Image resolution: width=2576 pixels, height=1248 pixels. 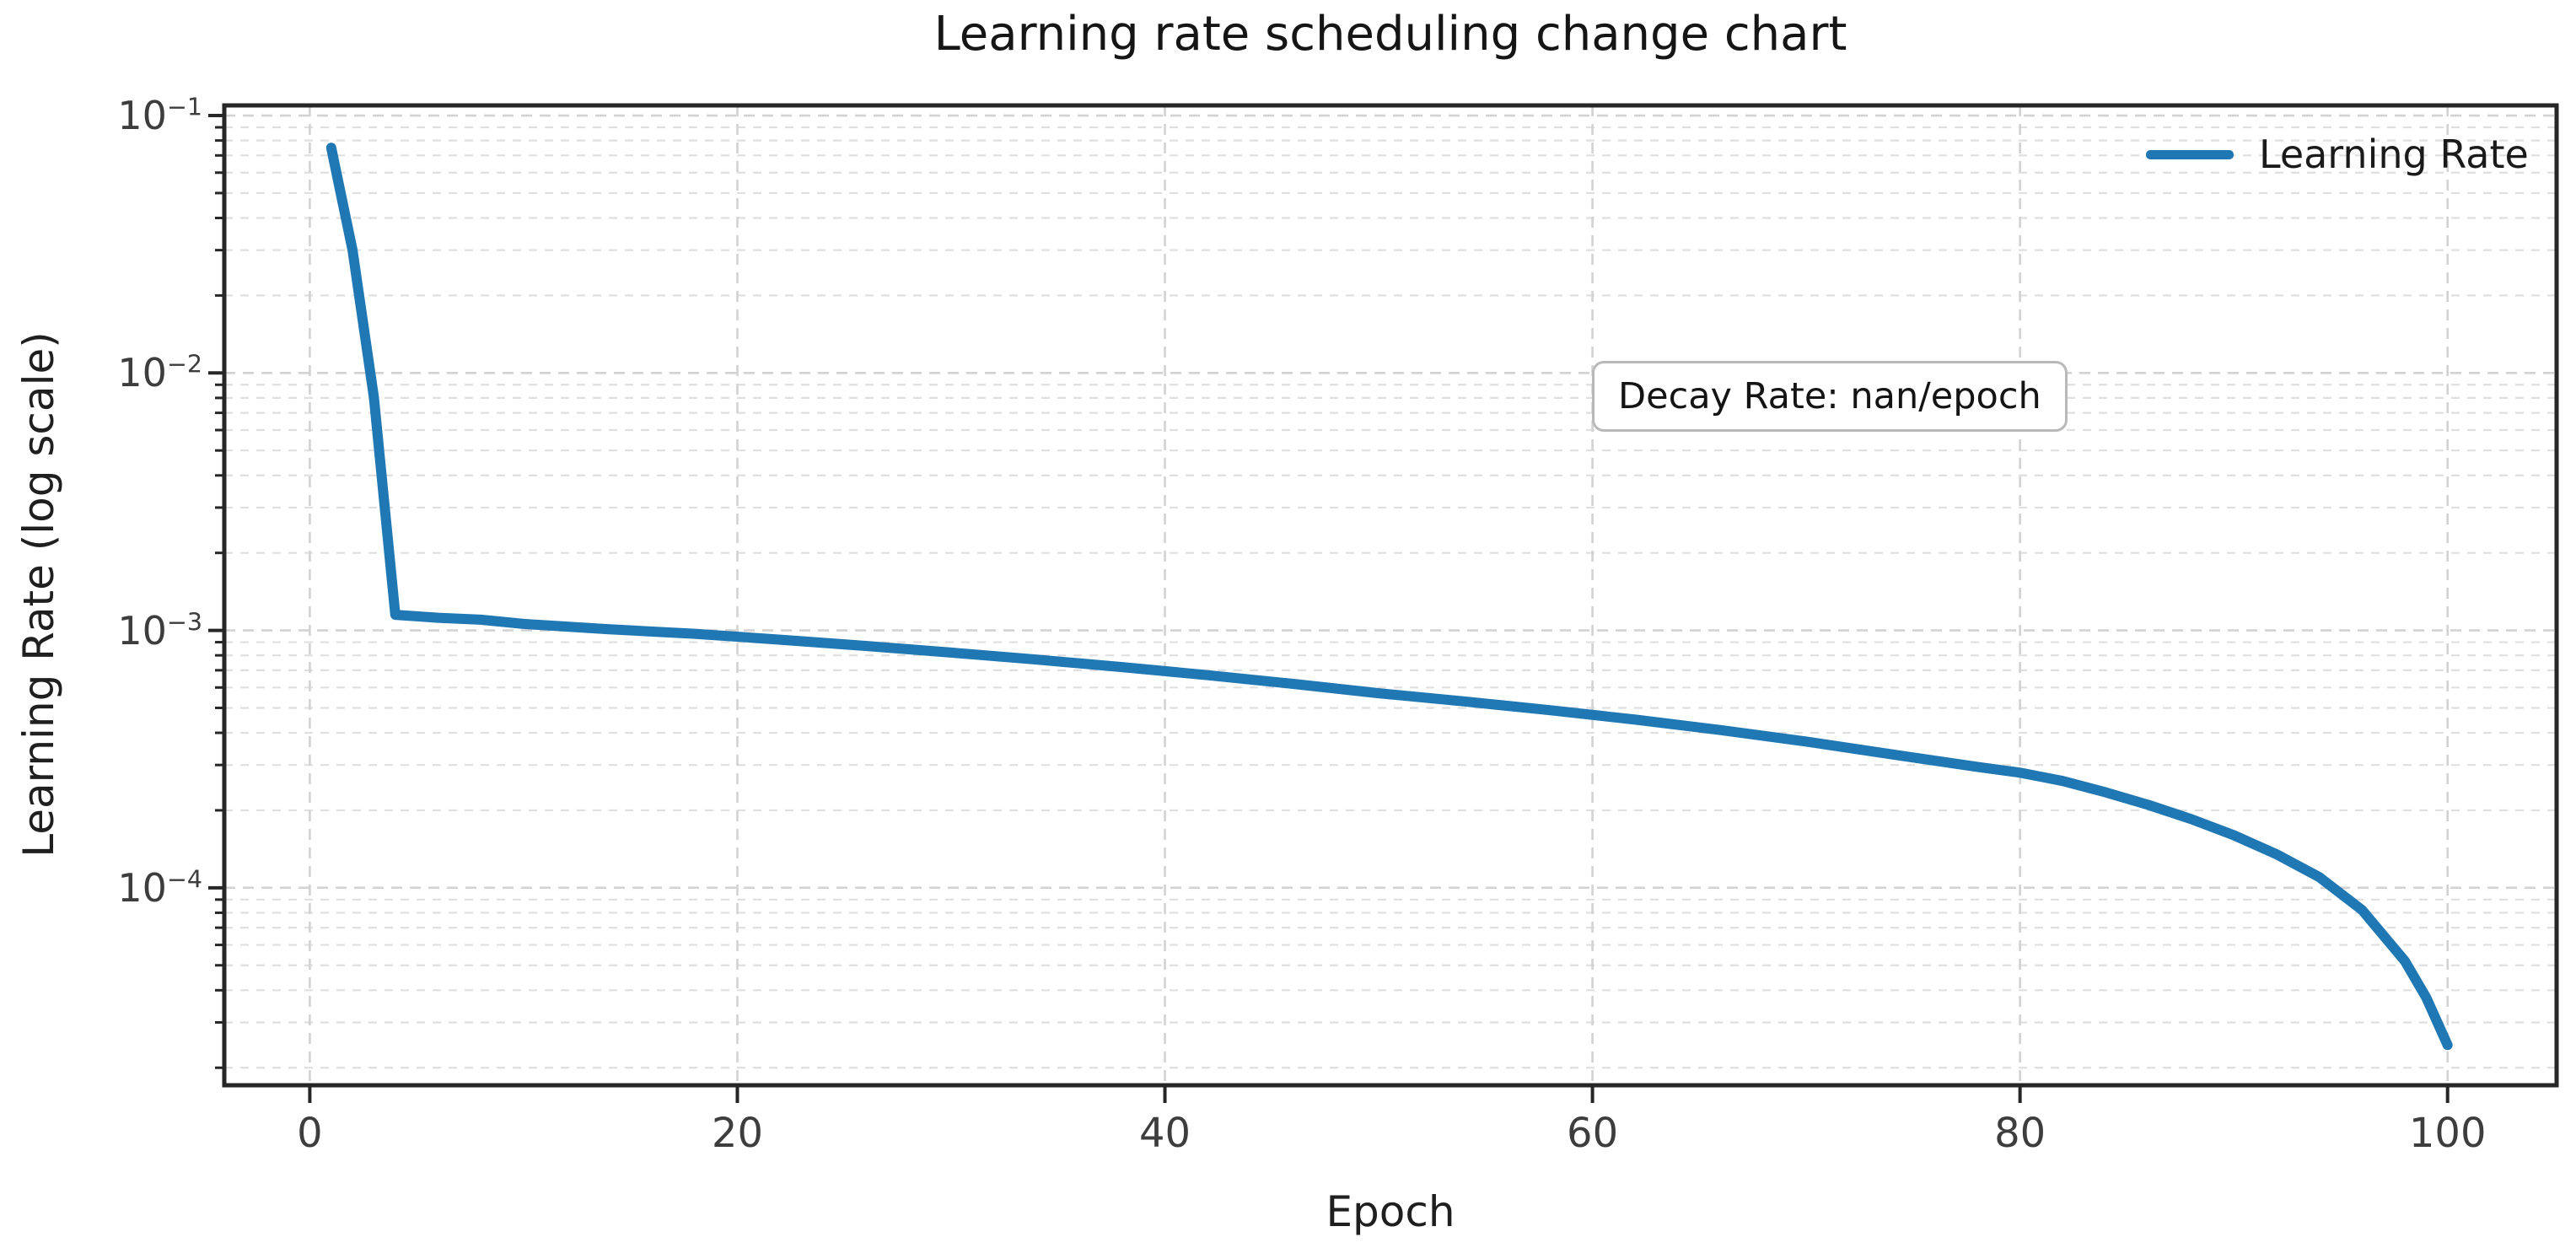 I want to click on x-tick-label: 20, so click(x=737, y=1133).